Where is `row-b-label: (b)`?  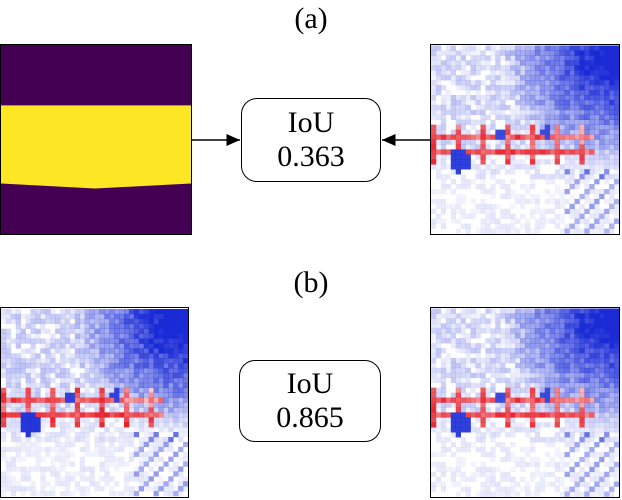 row-b-label: (b) is located at coordinates (311, 282).